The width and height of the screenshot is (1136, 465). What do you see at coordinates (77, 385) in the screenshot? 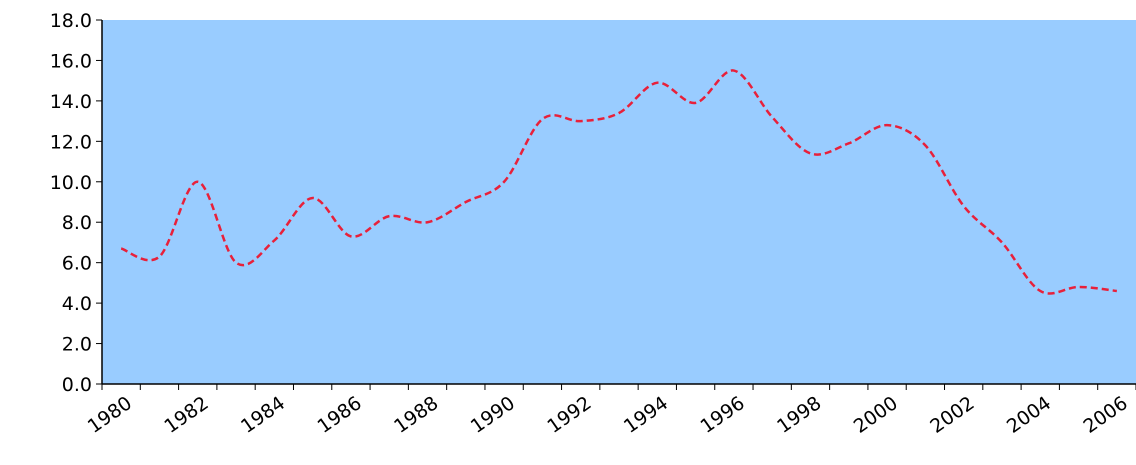
I see `y-tick-label: 0.0` at bounding box center [77, 385].